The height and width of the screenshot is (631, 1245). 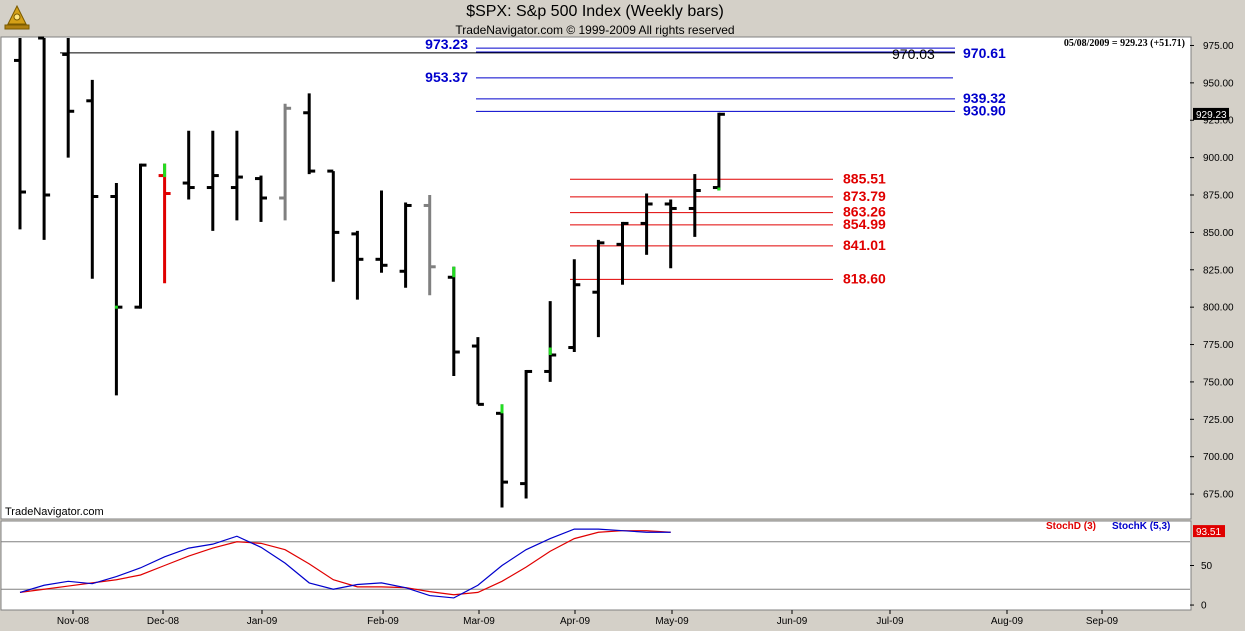 What do you see at coordinates (792, 621) in the screenshot?
I see `x-tick-label: Jun-09` at bounding box center [792, 621].